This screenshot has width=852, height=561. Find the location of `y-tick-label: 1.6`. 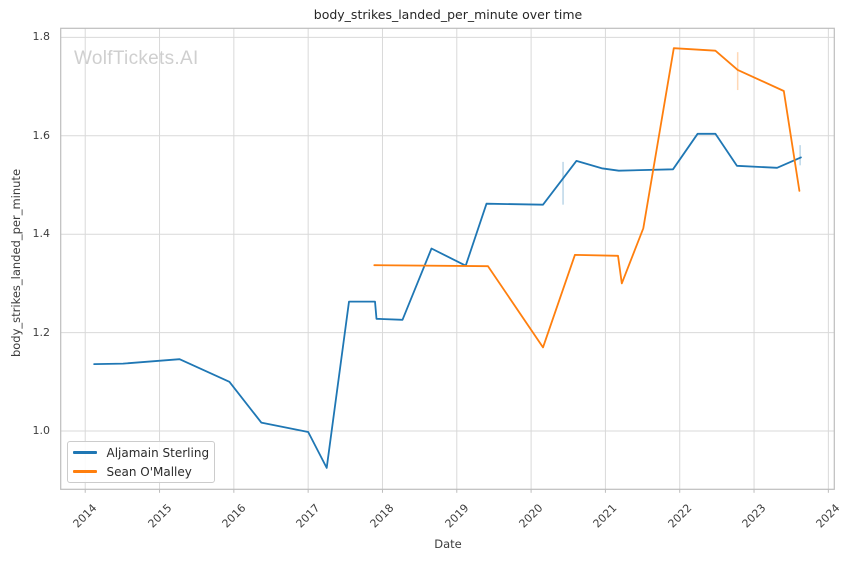

y-tick-label: 1.6 is located at coordinates (41, 135).